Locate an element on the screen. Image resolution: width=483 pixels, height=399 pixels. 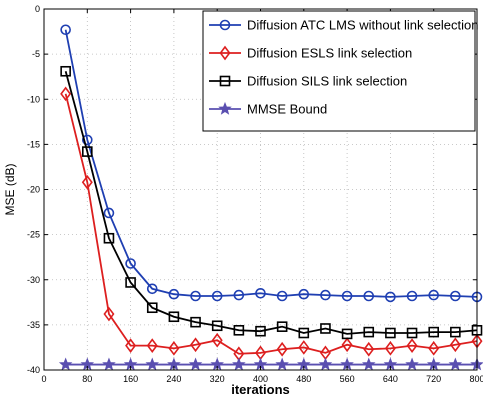
x-tick-label: 0 is located at coordinates (43, 379).